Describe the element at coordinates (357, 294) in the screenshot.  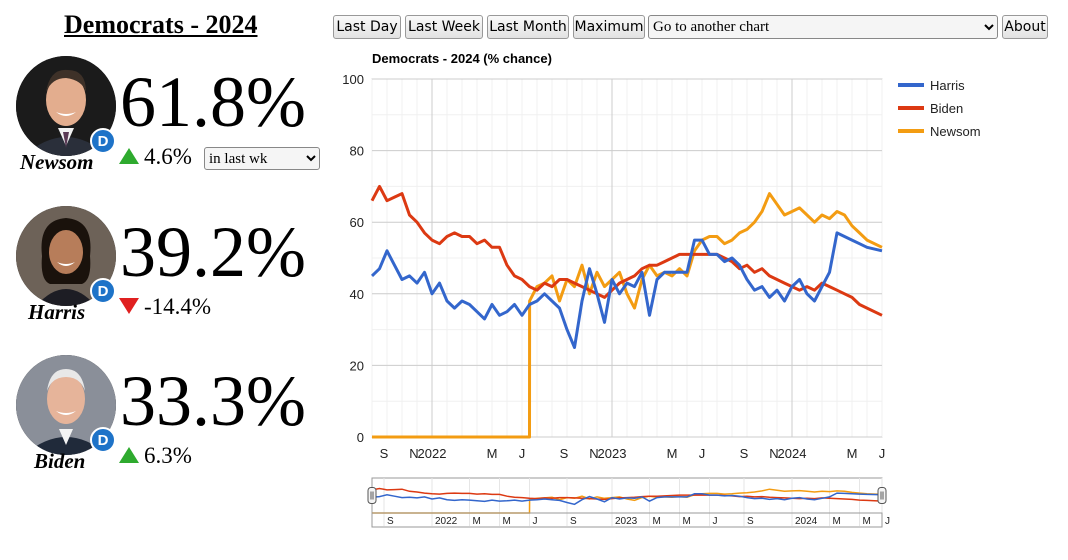
I see `y-tick-label: 40` at that location.